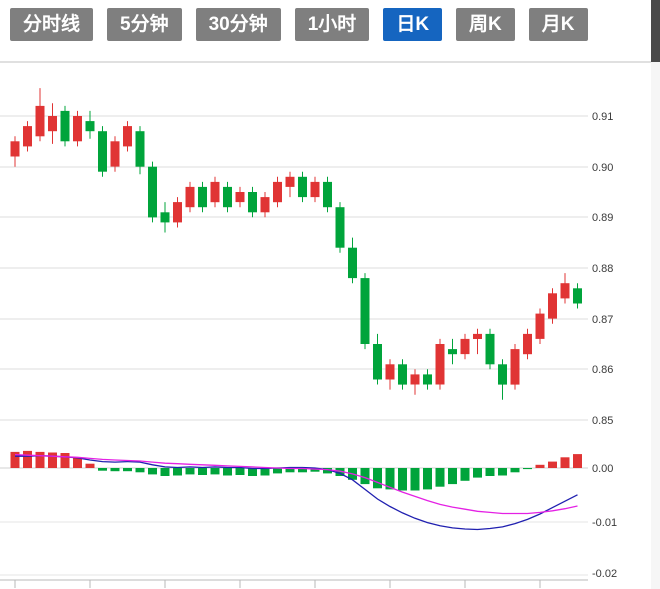 This screenshot has width=660, height=589. I want to click on dea-line, so click(296, 484).